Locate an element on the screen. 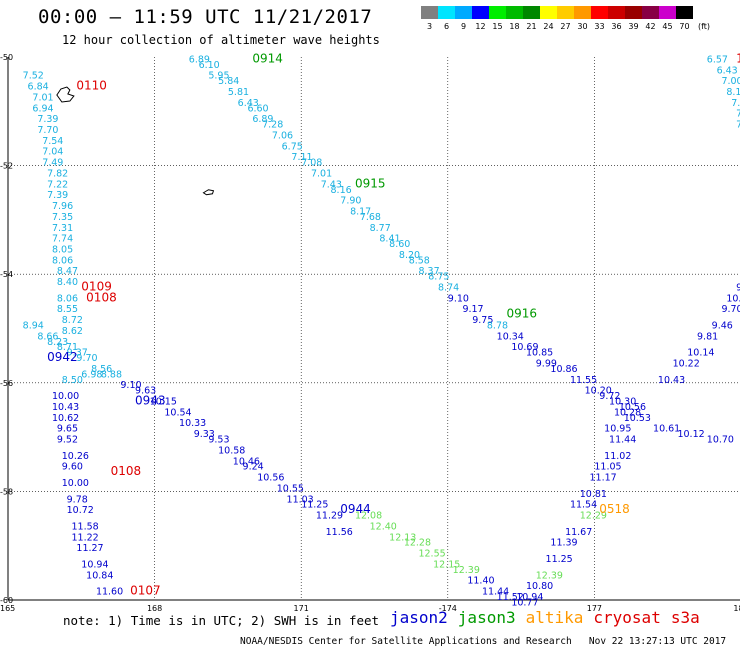 The width and height of the screenshot is (740, 654). longitude-label: 177 is located at coordinates (594, 608).